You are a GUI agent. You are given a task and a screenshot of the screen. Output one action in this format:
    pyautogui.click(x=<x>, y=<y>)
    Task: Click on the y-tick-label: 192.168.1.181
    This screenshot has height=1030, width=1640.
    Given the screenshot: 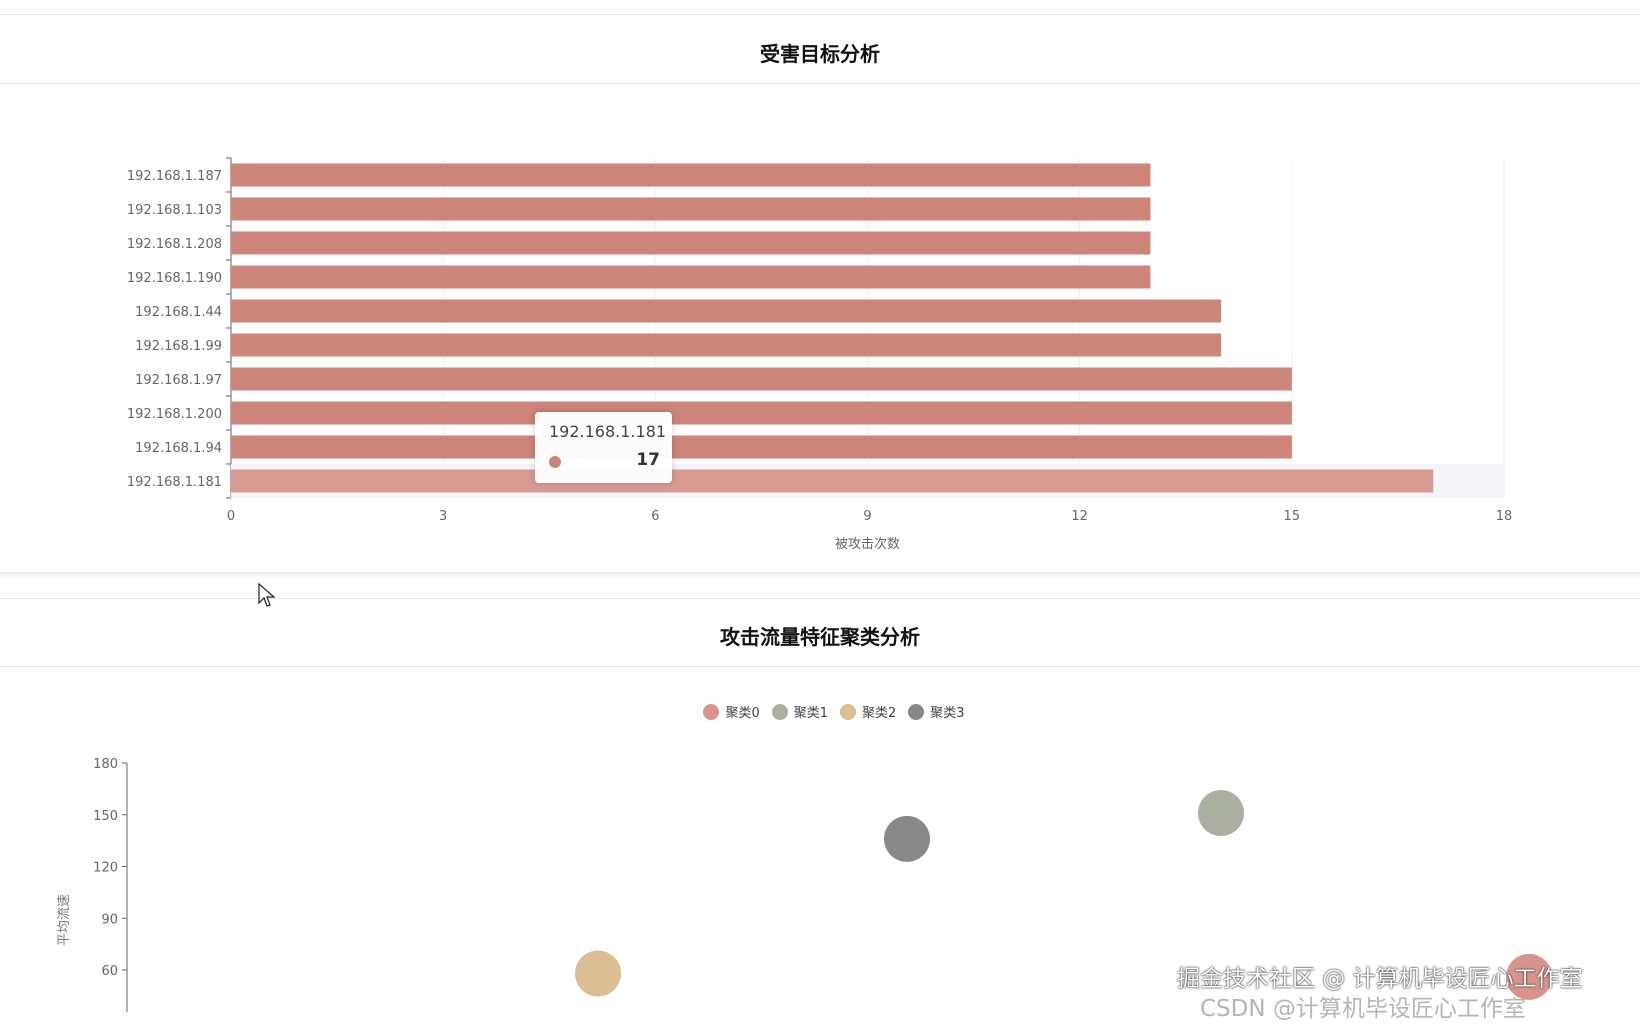 What is the action you would take?
    pyautogui.click(x=174, y=482)
    